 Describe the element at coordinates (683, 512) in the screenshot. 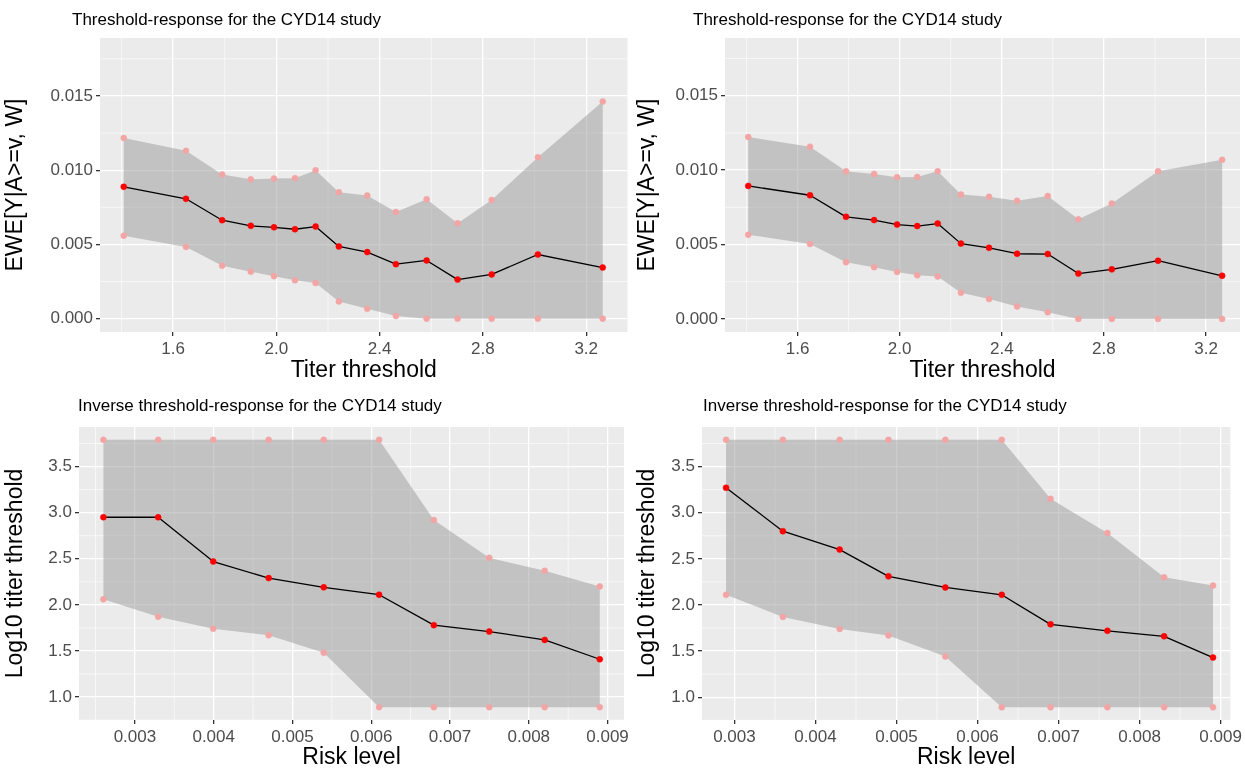

I see `y-tick-label: 3.0` at that location.